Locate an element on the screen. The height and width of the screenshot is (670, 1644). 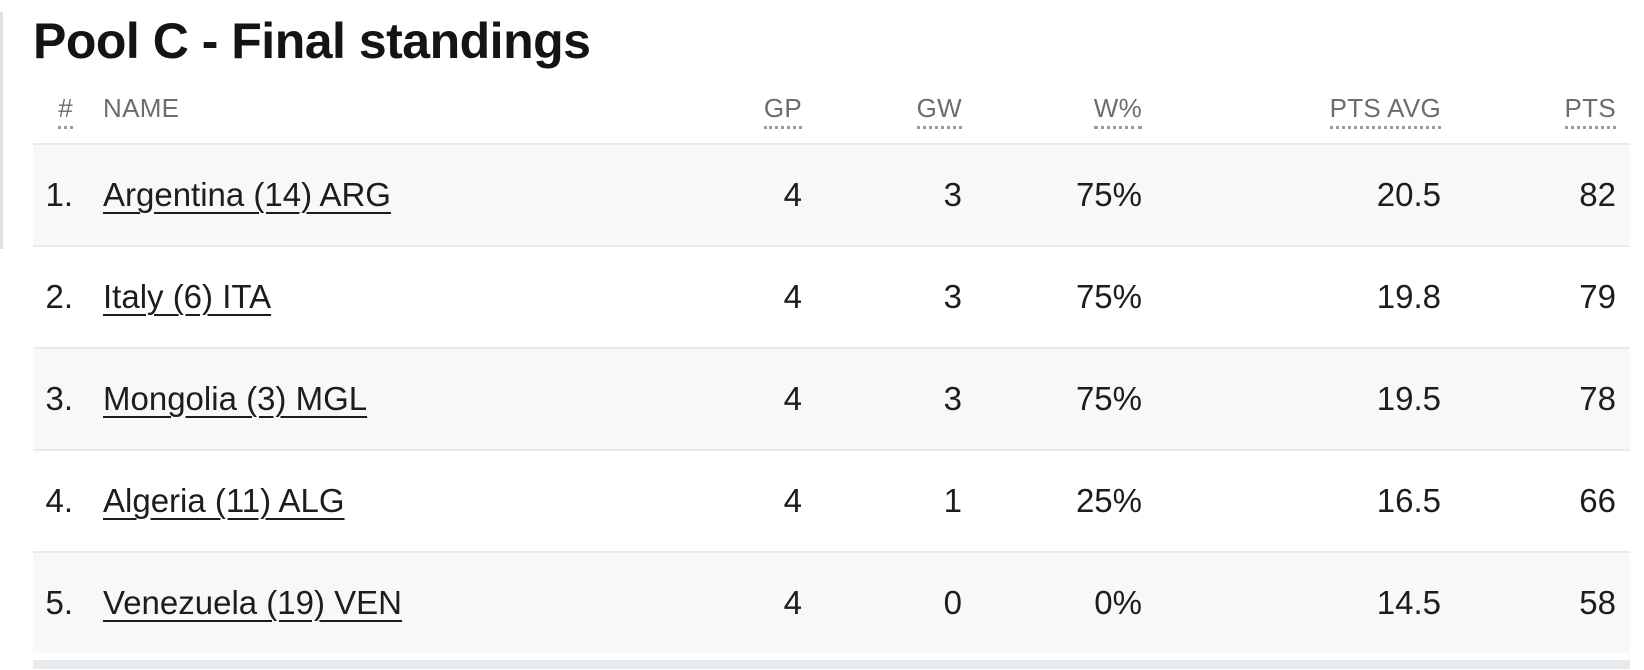
win-percent-cell: 25% is located at coordinates (1108, 500).